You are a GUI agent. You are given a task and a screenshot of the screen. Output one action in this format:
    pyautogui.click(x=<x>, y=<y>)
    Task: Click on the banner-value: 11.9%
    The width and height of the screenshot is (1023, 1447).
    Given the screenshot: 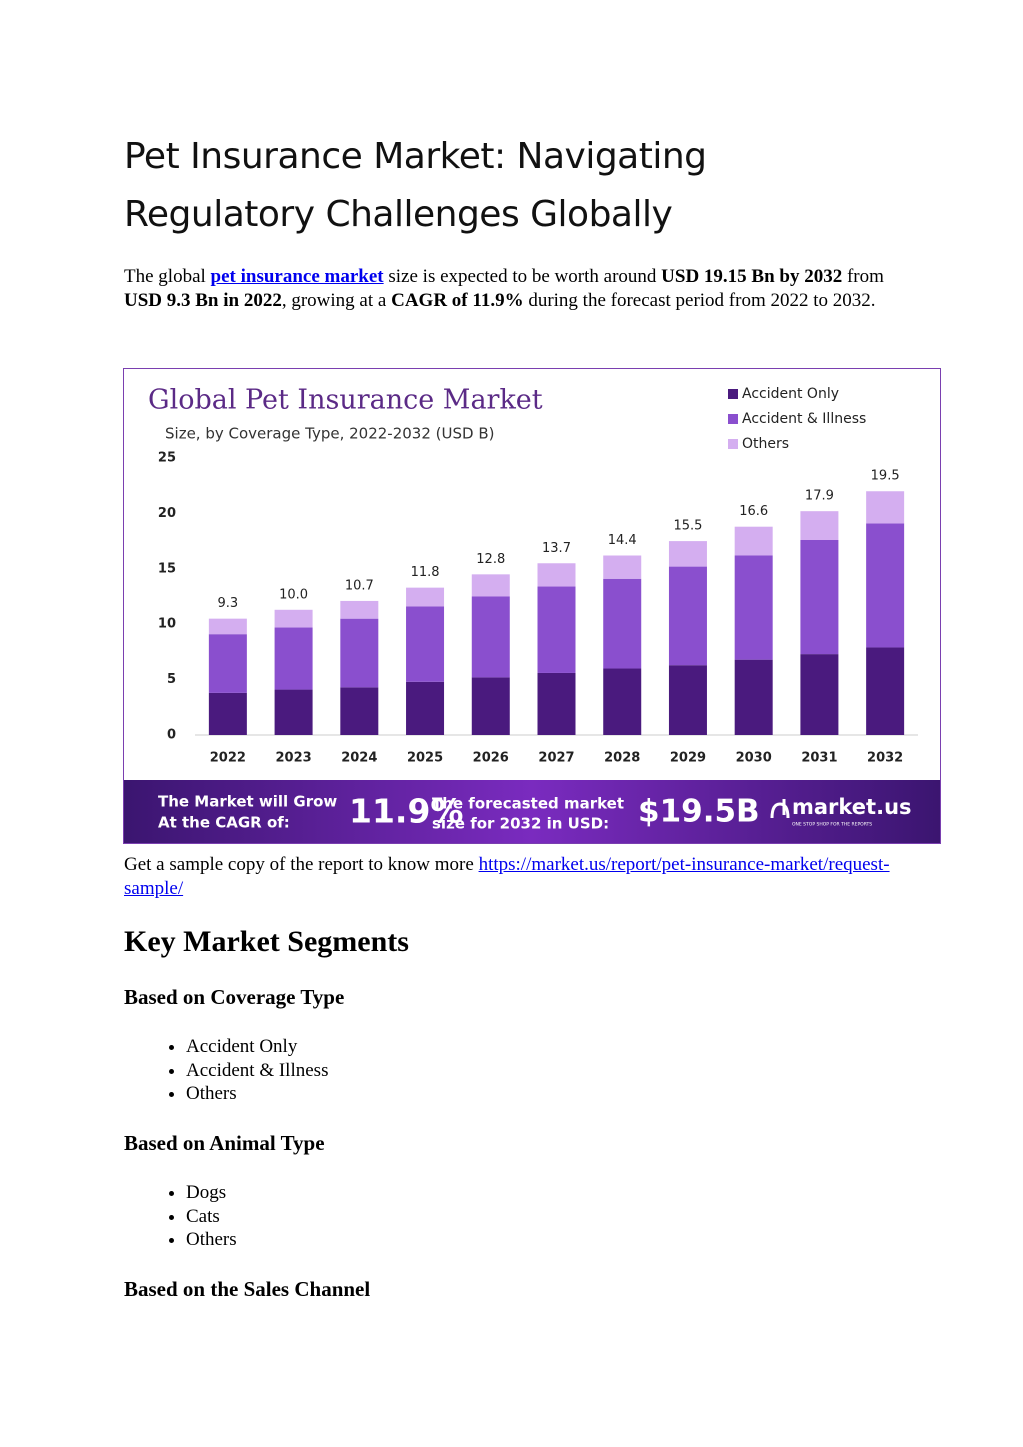 What is the action you would take?
    pyautogui.click(x=406, y=811)
    